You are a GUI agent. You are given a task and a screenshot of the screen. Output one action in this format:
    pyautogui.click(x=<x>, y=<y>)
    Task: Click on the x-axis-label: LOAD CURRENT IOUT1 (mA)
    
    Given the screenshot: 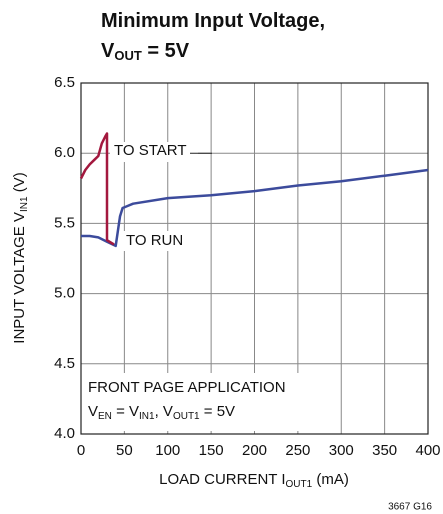 What is the action you would take?
    pyautogui.click(x=254, y=480)
    